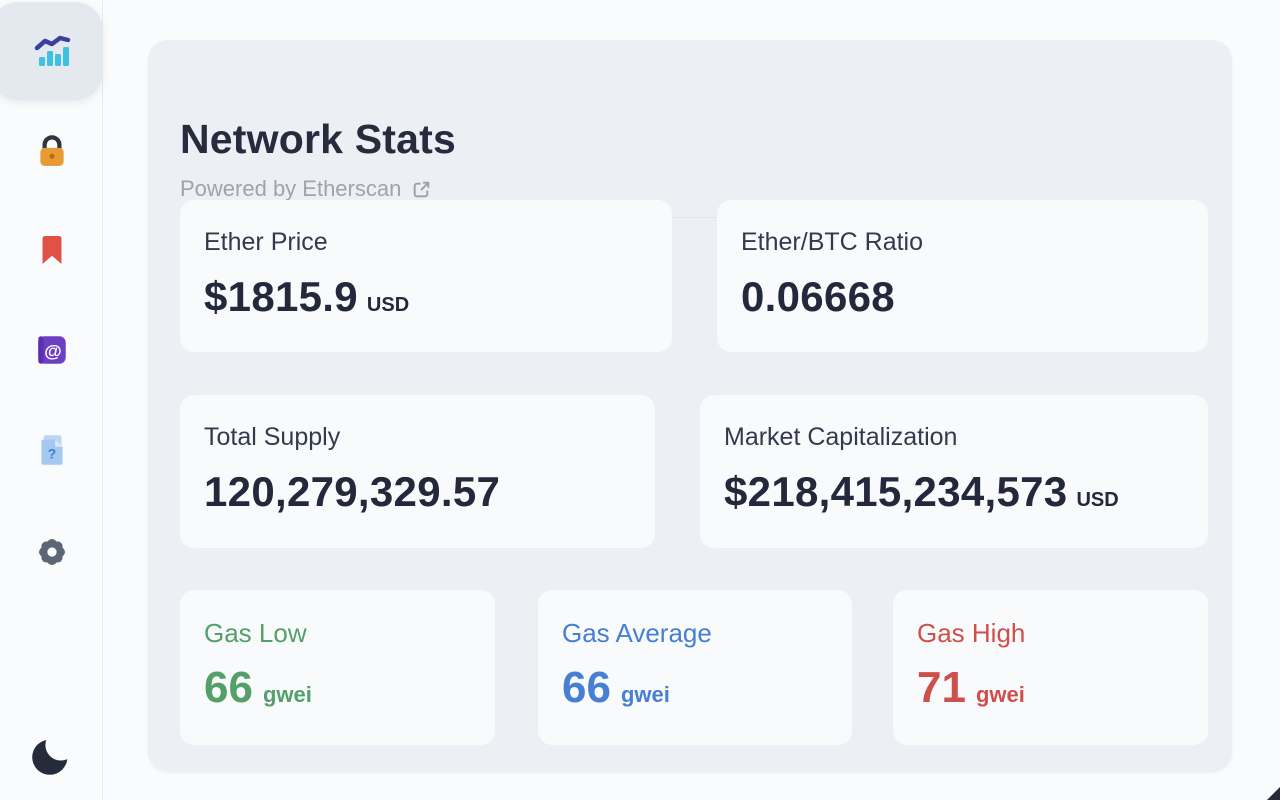 This screenshot has width=1280, height=800. Describe the element at coordinates (266, 242) in the screenshot. I see `stat-label: Ether Price` at that location.